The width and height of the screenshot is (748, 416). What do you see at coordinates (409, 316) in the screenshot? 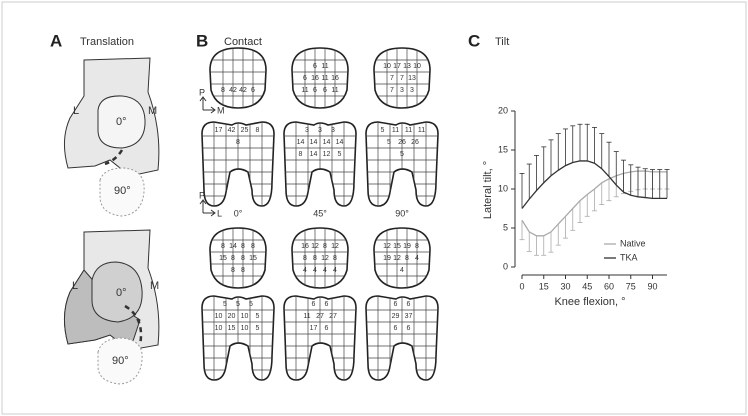
I see `contact-value: 37` at bounding box center [409, 316].